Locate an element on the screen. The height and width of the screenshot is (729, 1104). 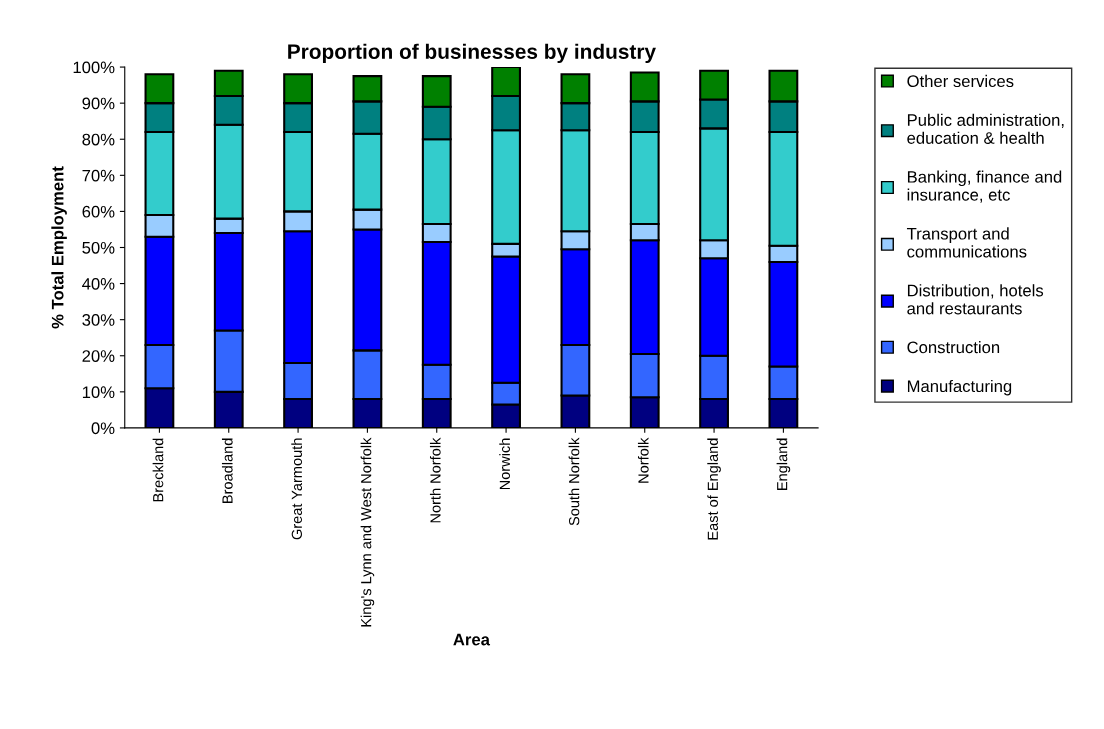
y-tick-label: 20% is located at coordinates (98, 356).